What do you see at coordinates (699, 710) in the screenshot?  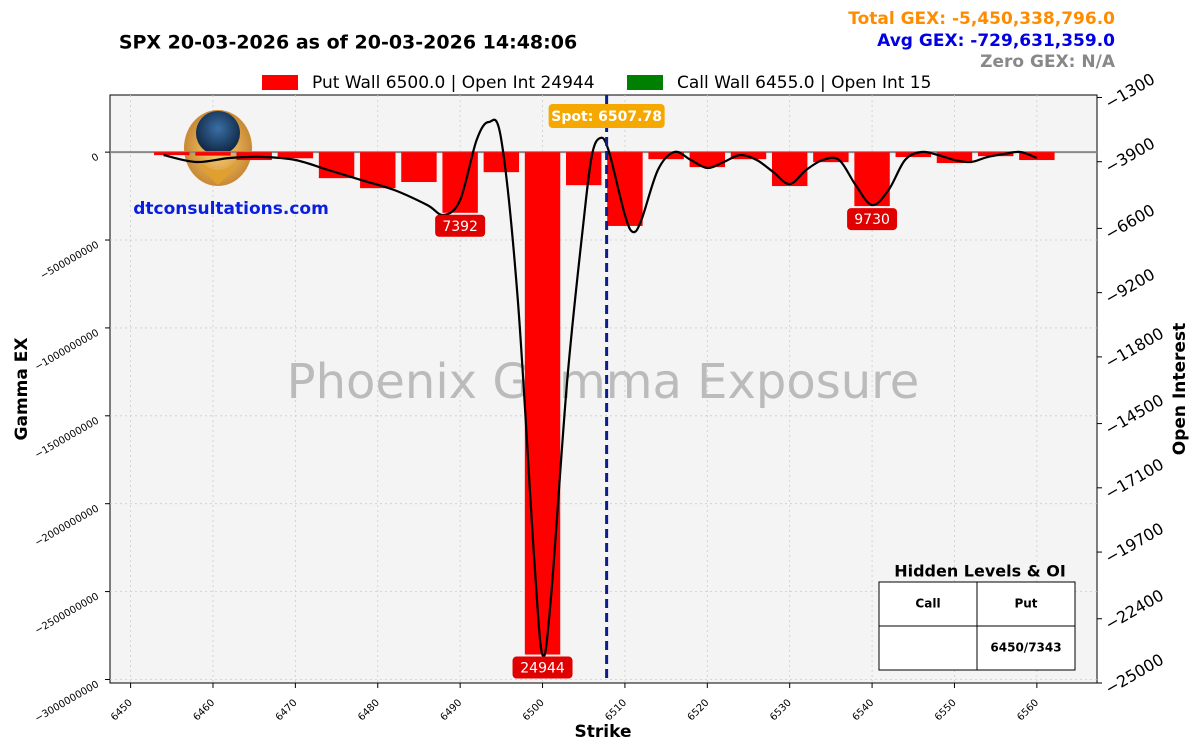 I see `x-tick-label: 6520` at bounding box center [699, 710].